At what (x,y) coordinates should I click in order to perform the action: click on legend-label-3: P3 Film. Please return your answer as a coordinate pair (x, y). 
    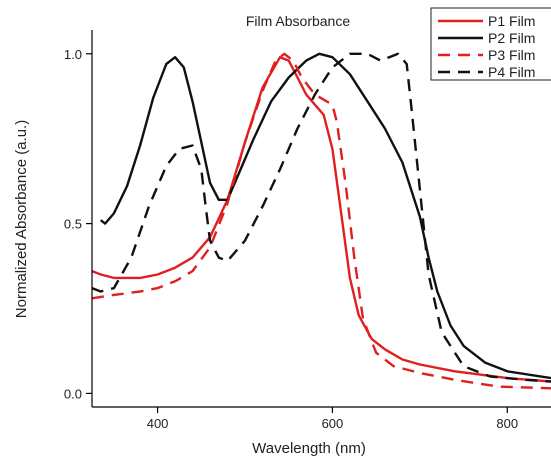
    Looking at the image, I should click on (511, 55).